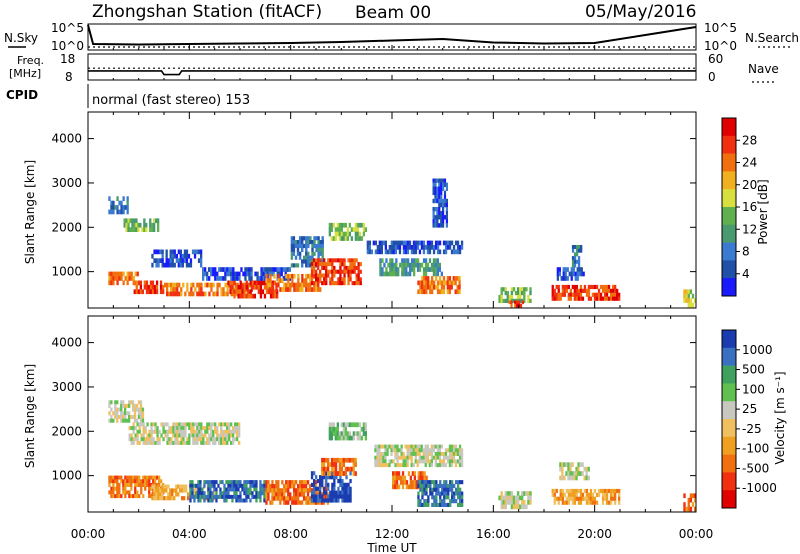 This screenshot has height=554, width=800. Describe the element at coordinates (696, 534) in the screenshot. I see `time-xtick-label: 00:00` at that location.